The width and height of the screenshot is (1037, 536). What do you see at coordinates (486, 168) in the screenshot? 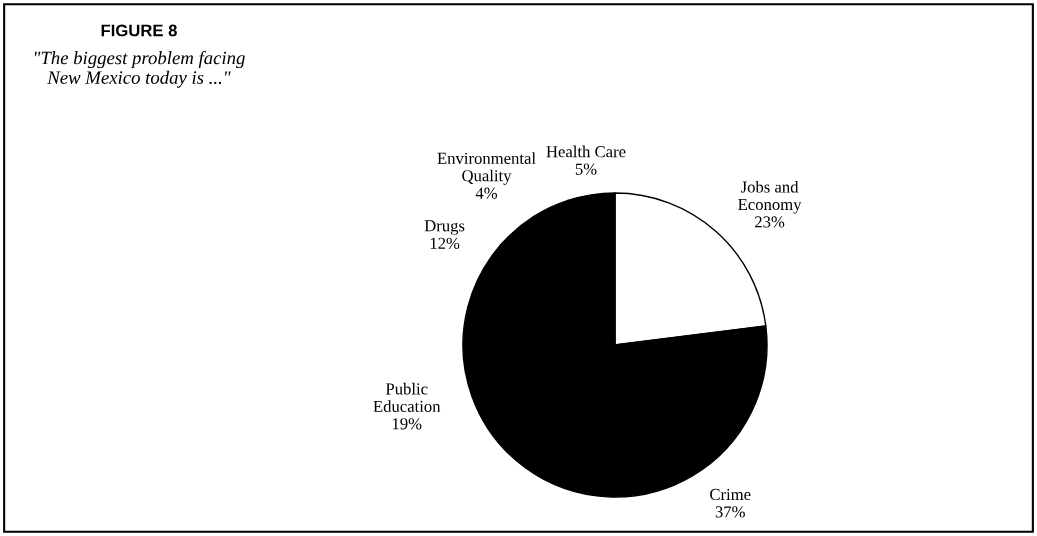
I see `slice-label: Environmental Quality` at bounding box center [486, 168].